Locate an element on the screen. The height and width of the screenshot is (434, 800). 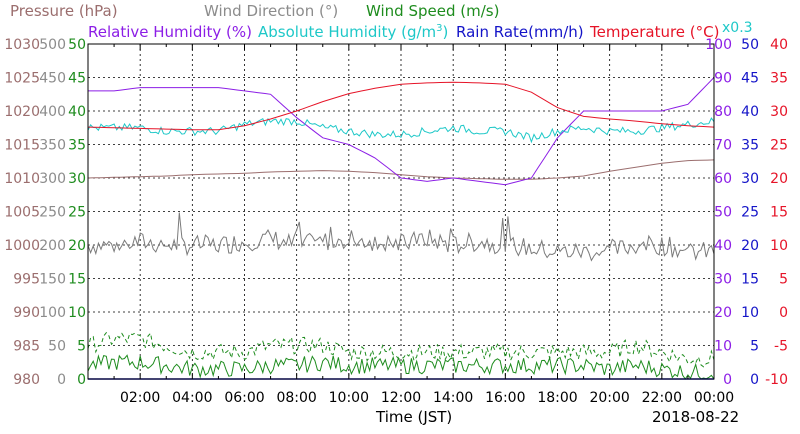
x-tick-label: 00:00 is located at coordinates (714, 398).